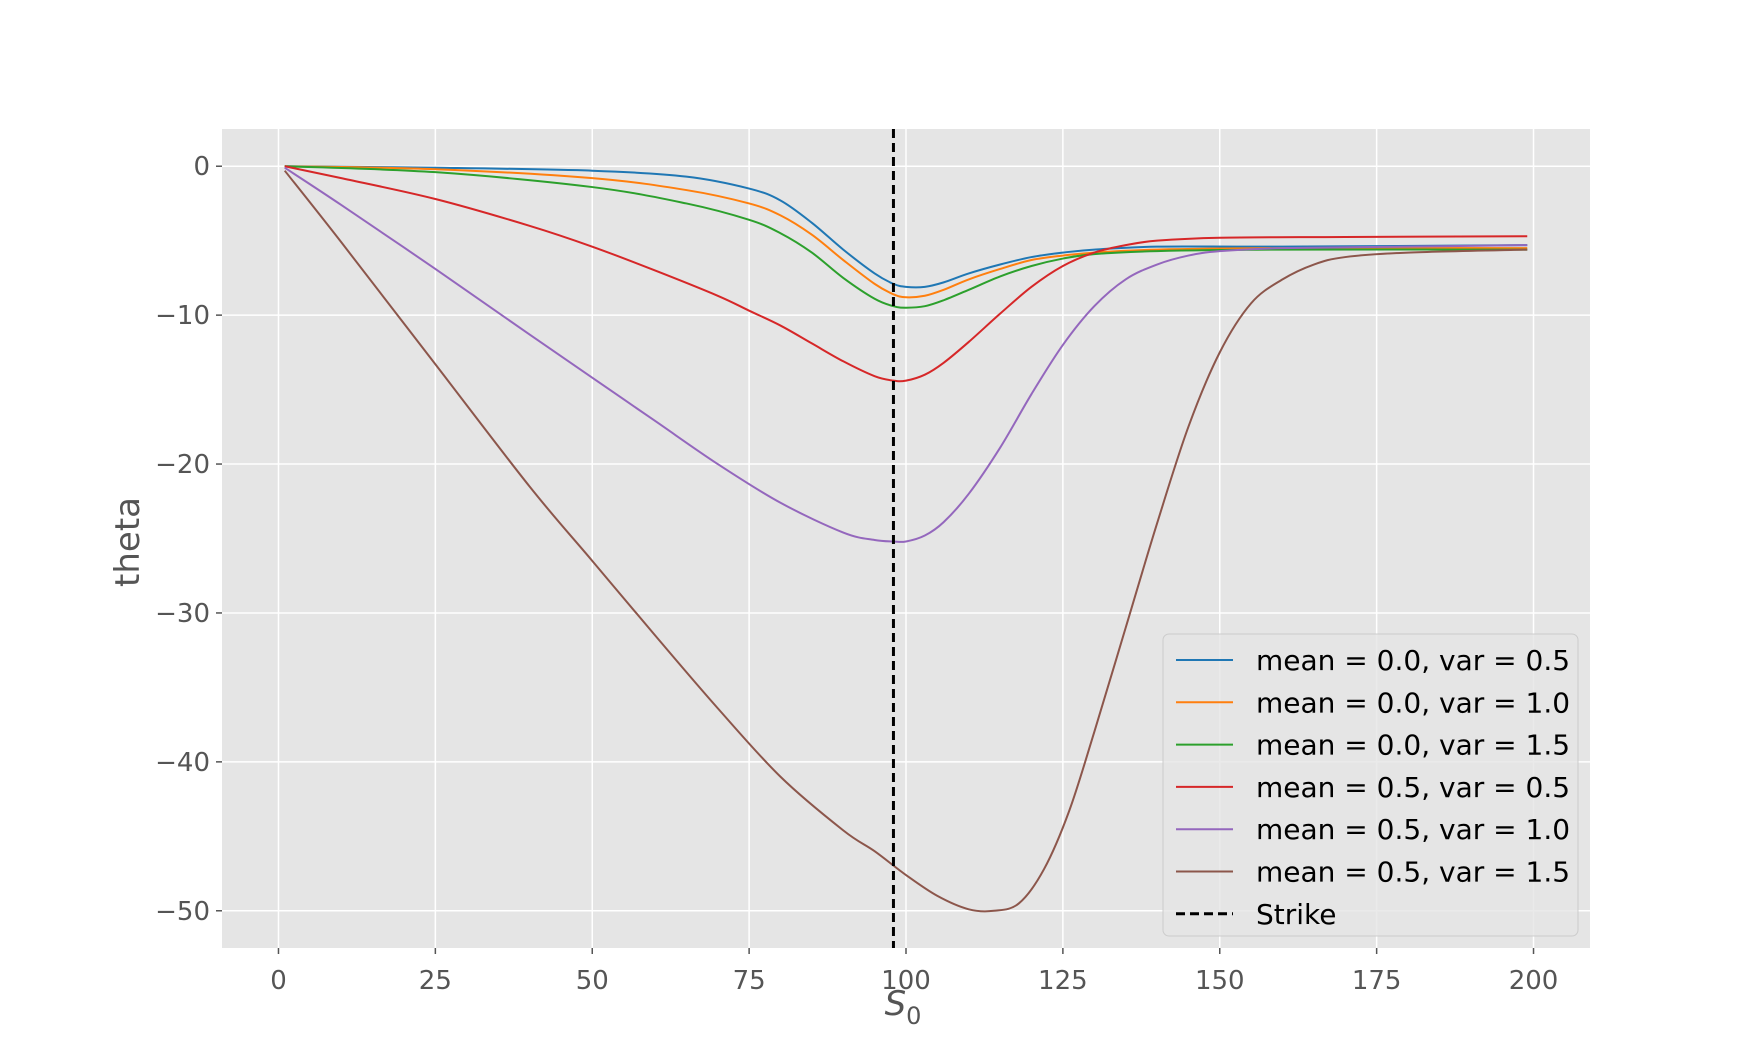 Image resolution: width=1754 pixels, height=1061 pixels. I want to click on x-tick-label: 50, so click(592, 981).